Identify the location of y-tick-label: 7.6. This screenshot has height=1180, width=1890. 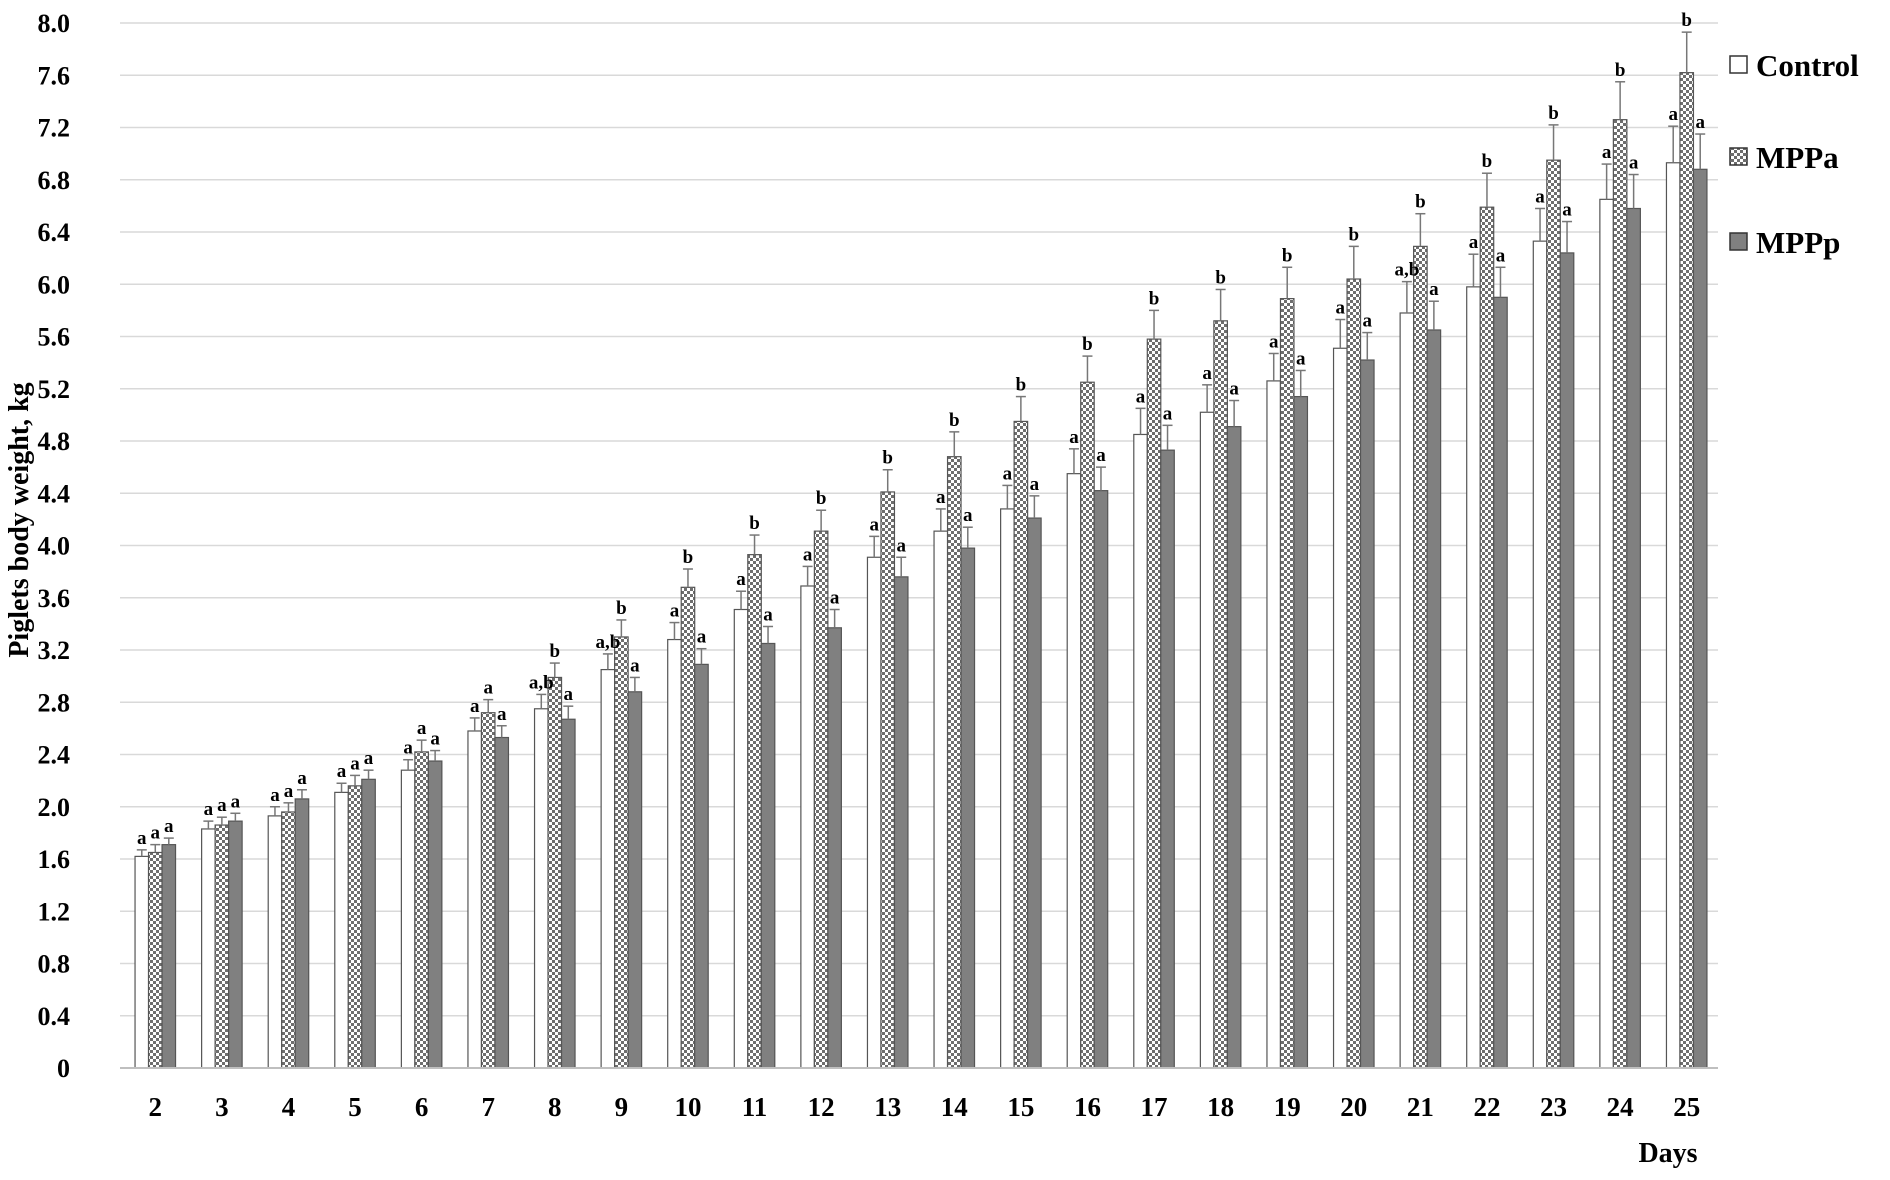
(54, 75).